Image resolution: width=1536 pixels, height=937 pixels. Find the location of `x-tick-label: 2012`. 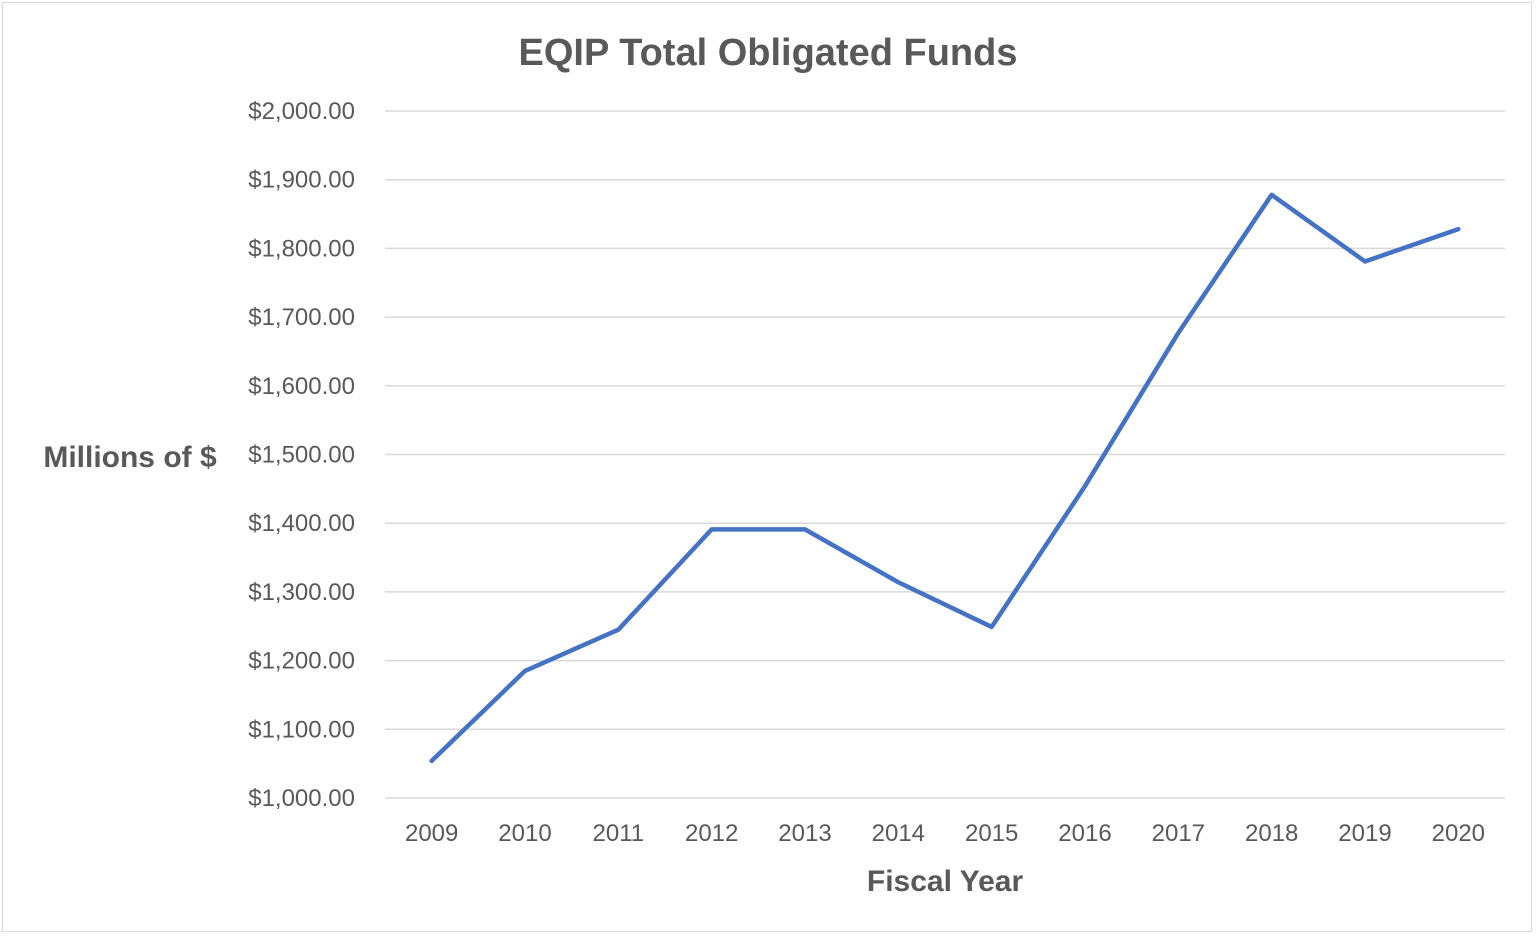

x-tick-label: 2012 is located at coordinates (711, 833).